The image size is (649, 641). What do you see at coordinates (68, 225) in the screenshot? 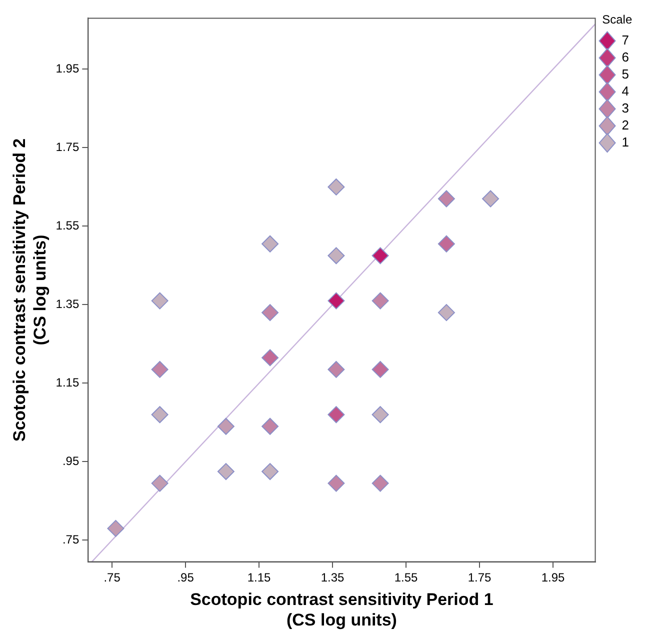
I see `y-tick-label: 1.55` at bounding box center [68, 225].